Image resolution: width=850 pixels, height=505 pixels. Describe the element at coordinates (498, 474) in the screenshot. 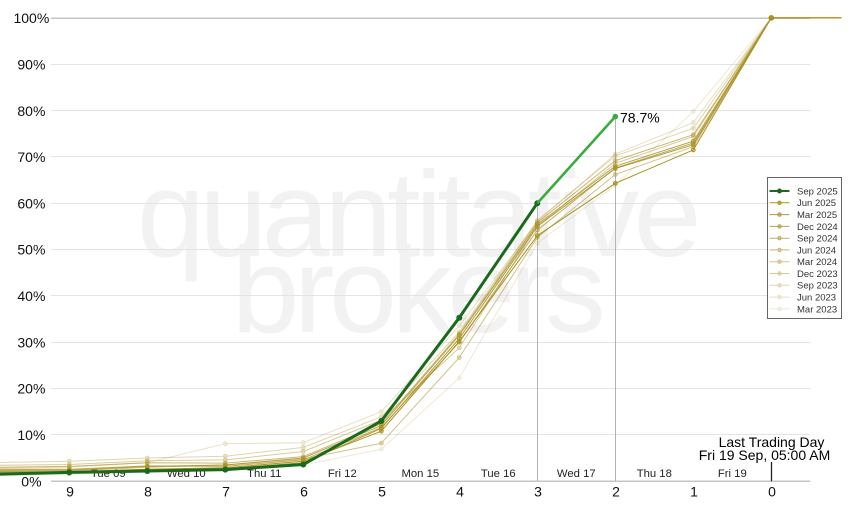

I see `svg-text: Tue 16` at that location.